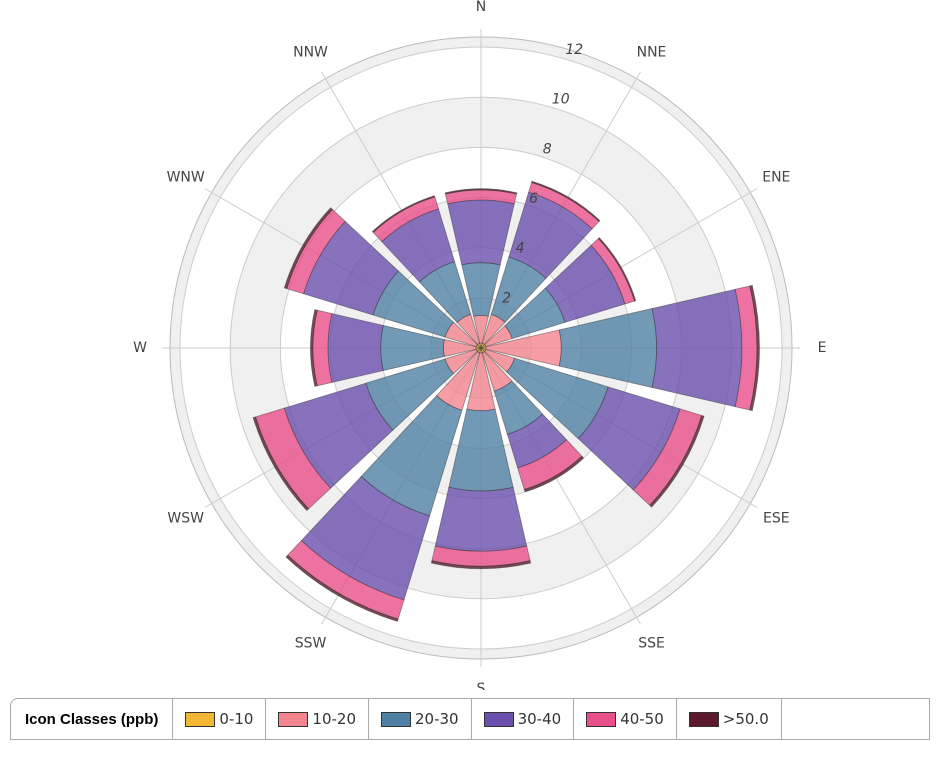  Describe the element at coordinates (481, 7) in the screenshot. I see `direction-label: N` at that location.